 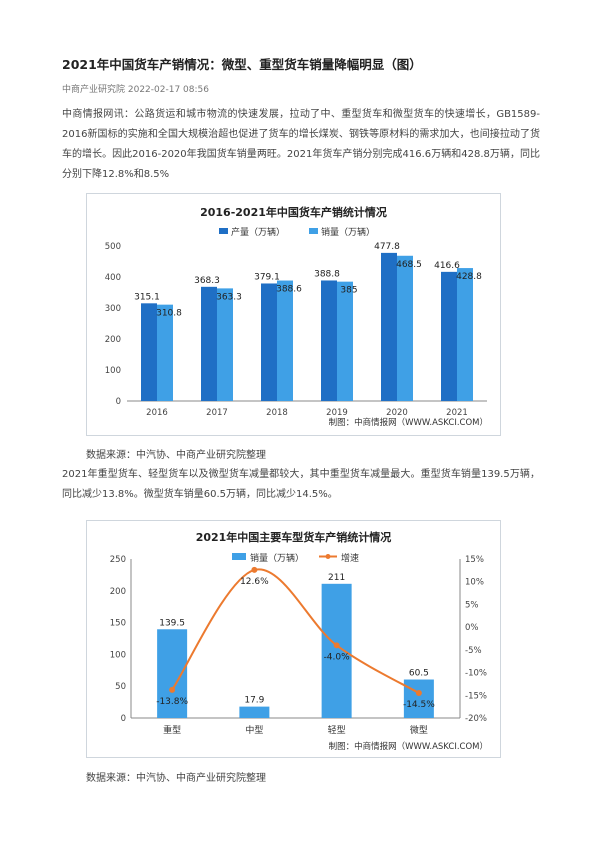 What do you see at coordinates (337, 657) in the screenshot?
I see `growth-label: -4.0%` at bounding box center [337, 657].